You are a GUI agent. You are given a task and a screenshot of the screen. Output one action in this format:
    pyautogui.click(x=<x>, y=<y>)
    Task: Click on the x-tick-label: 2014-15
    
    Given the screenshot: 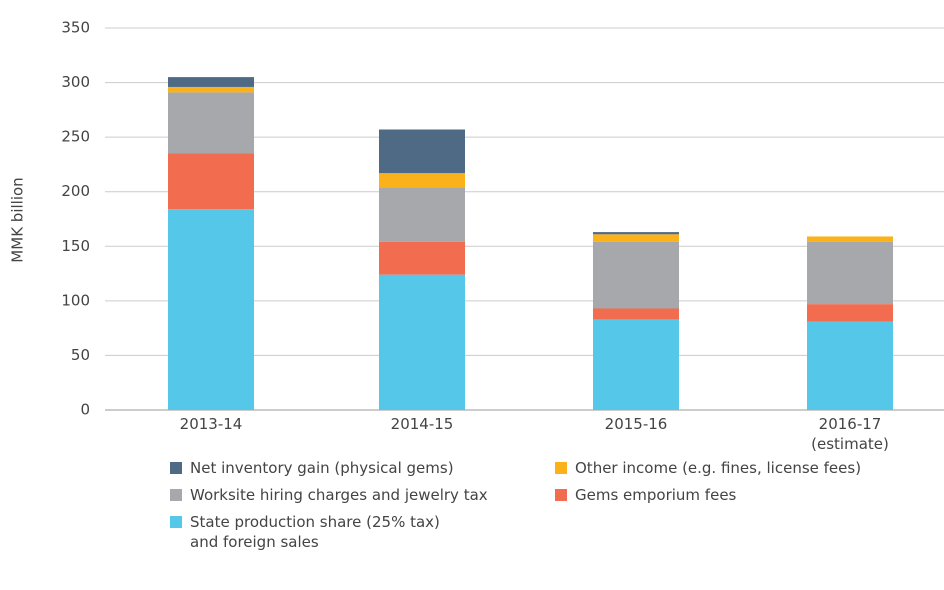 What is the action you would take?
    pyautogui.click(x=422, y=424)
    